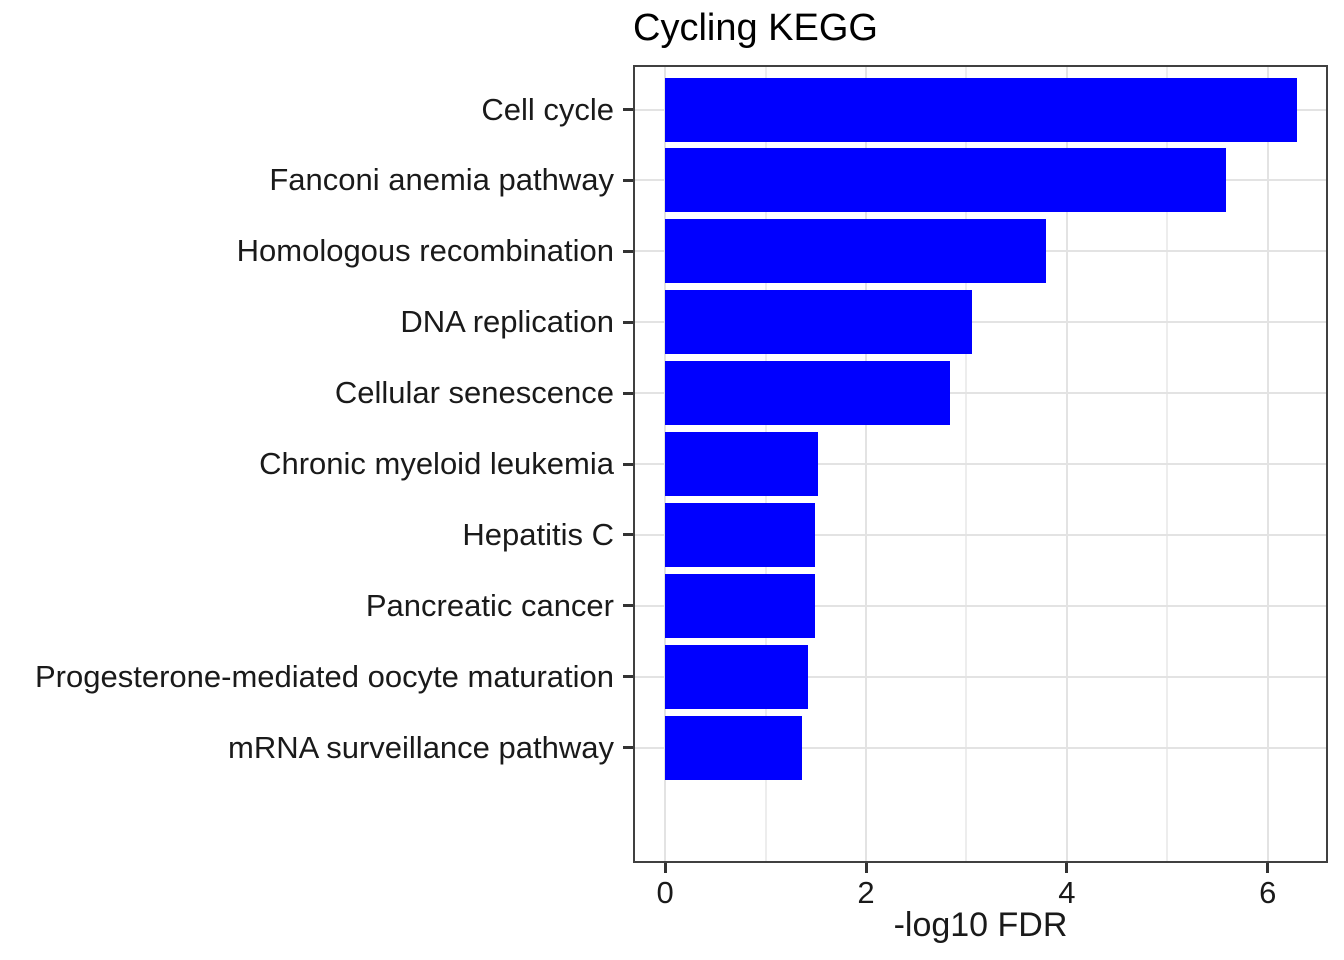 This screenshot has height=960, width=1344. I want to click on x-axis-title: -log10 FDR, so click(980, 925).